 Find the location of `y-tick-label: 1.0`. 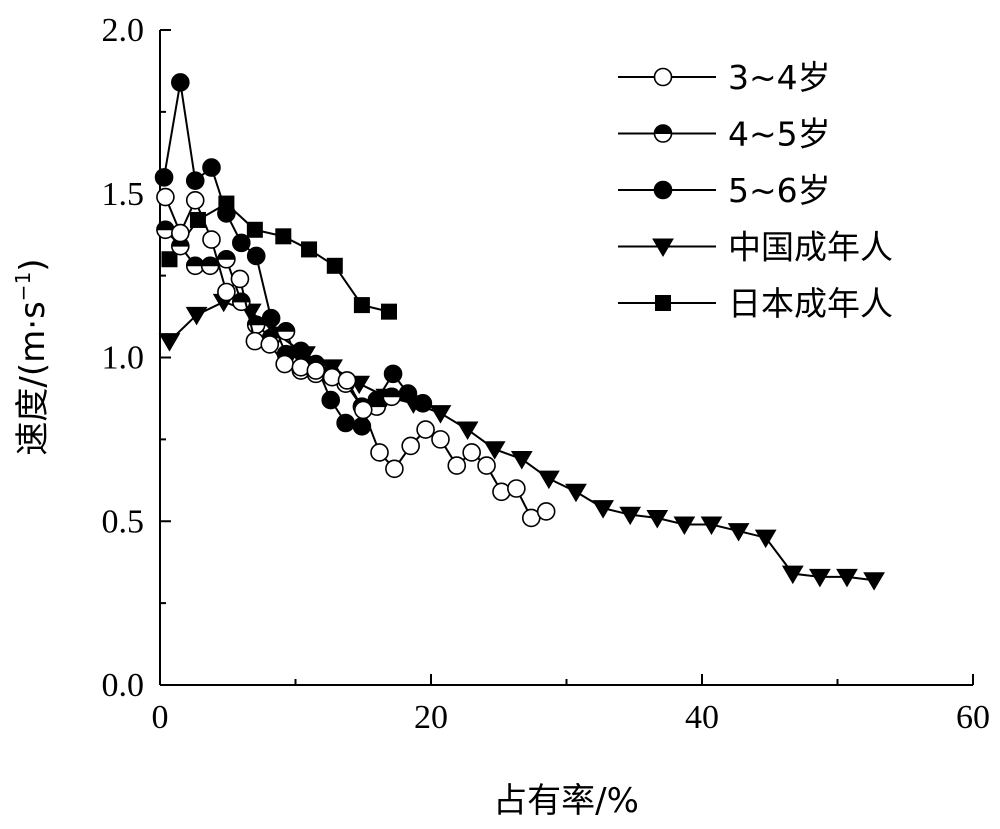

y-tick-label: 1.0 is located at coordinates (123, 358).